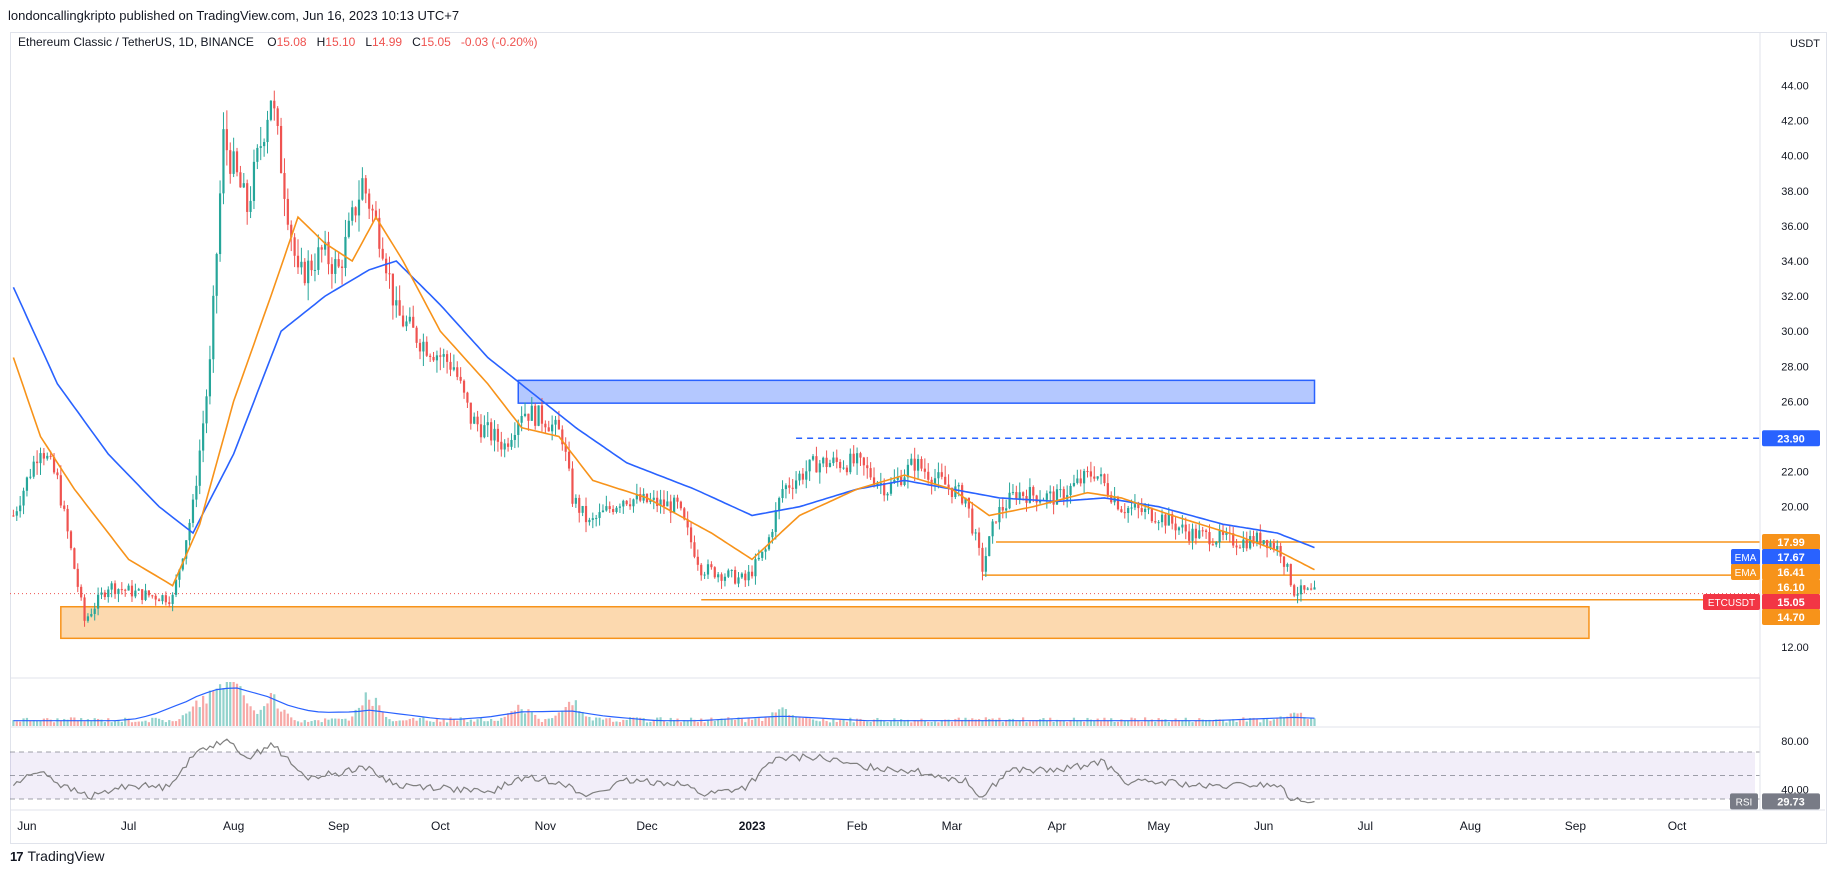  What do you see at coordinates (1470, 826) in the screenshot?
I see `x-tick-label: Aug` at bounding box center [1470, 826].